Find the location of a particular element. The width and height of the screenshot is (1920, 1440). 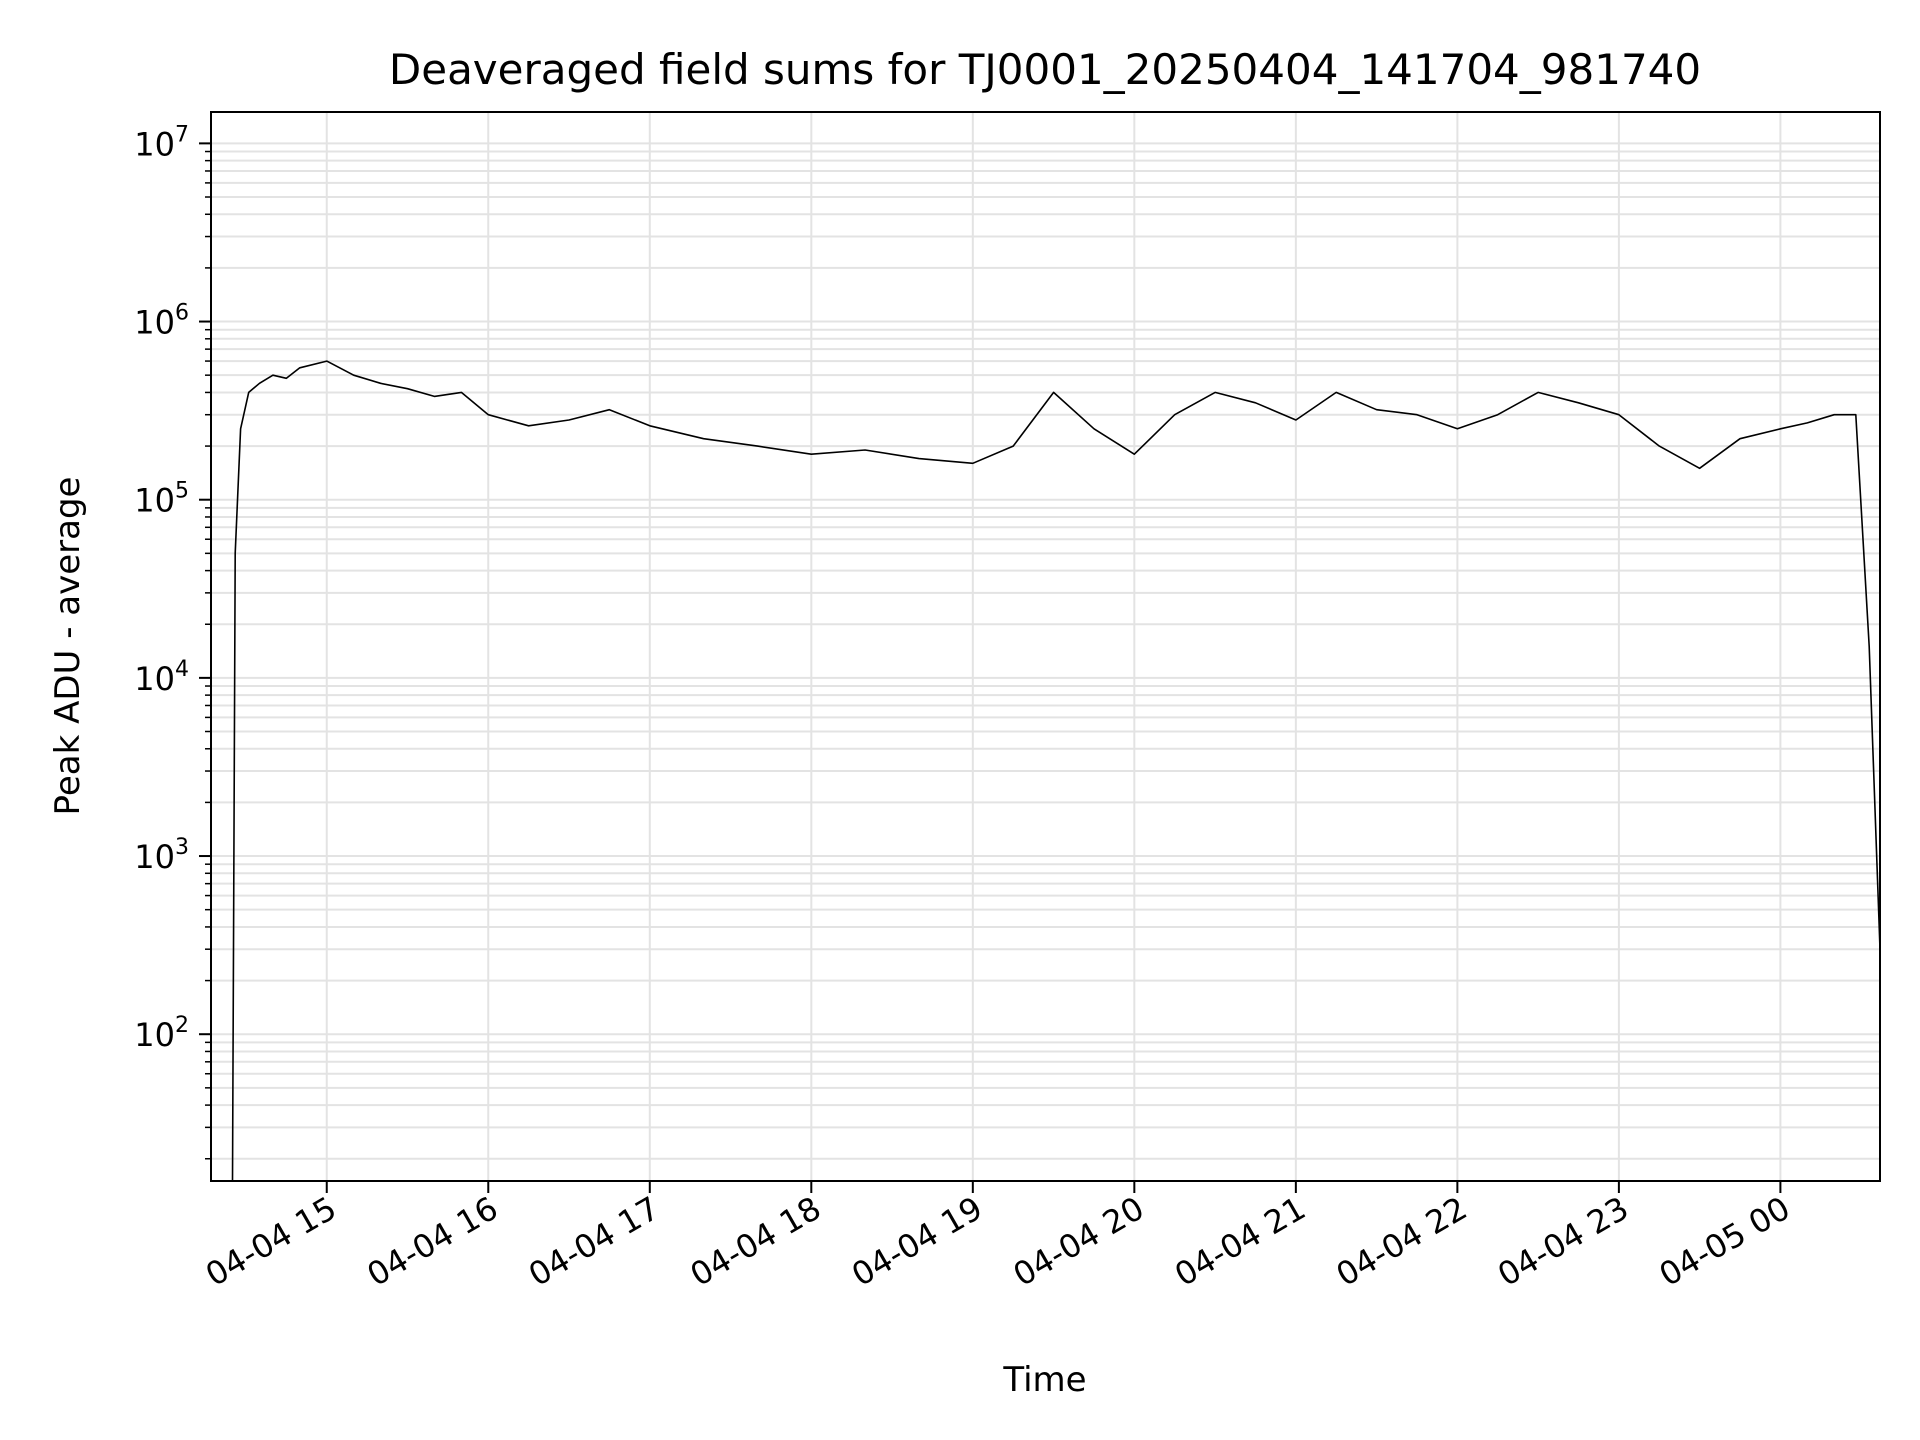

y-tick-label: 10² is located at coordinates (161, 1033).